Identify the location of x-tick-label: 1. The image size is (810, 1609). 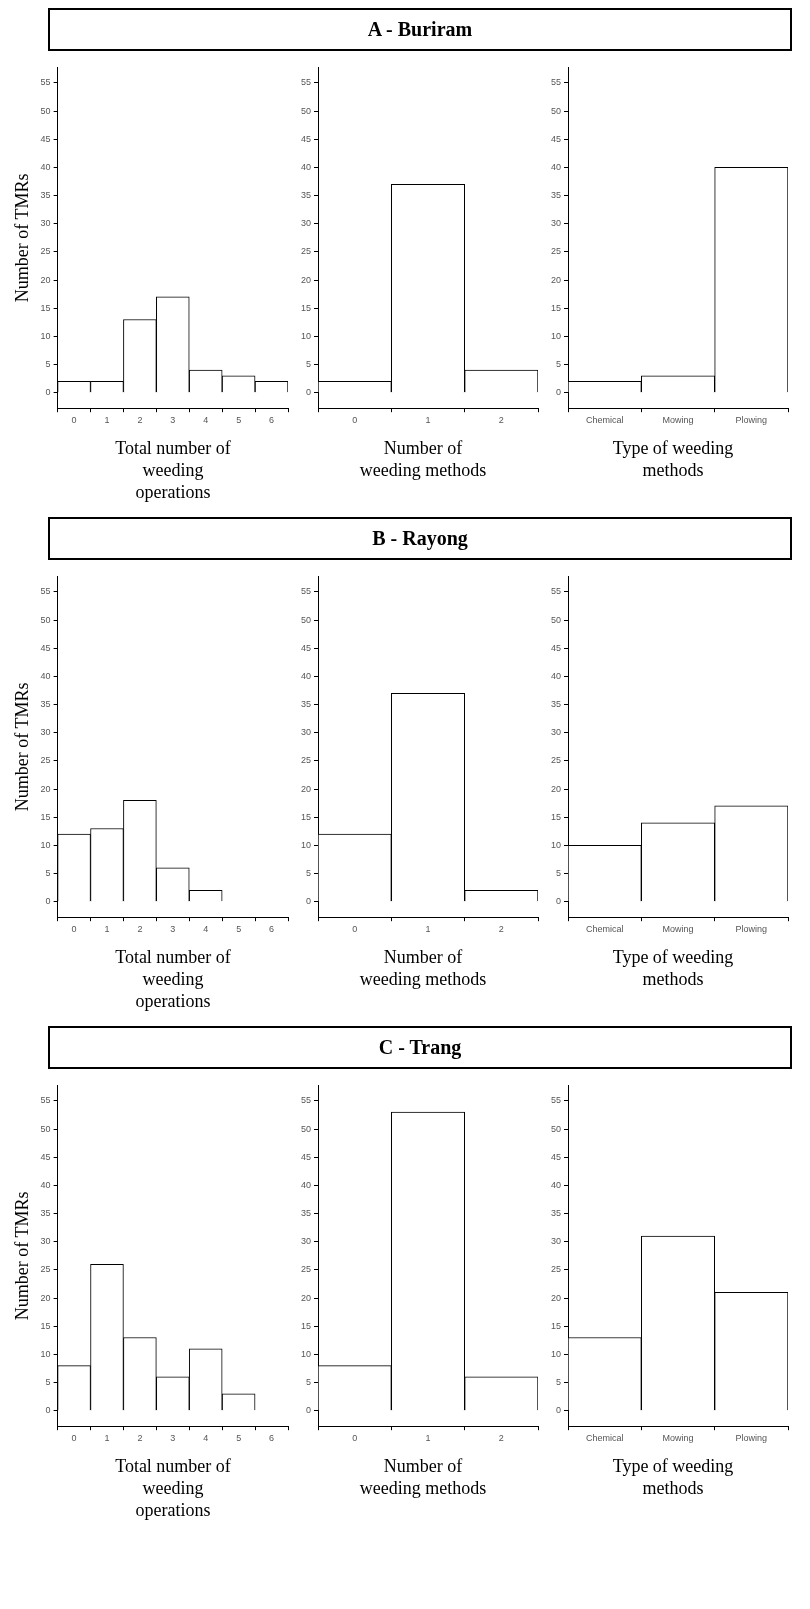
(428, 1438).